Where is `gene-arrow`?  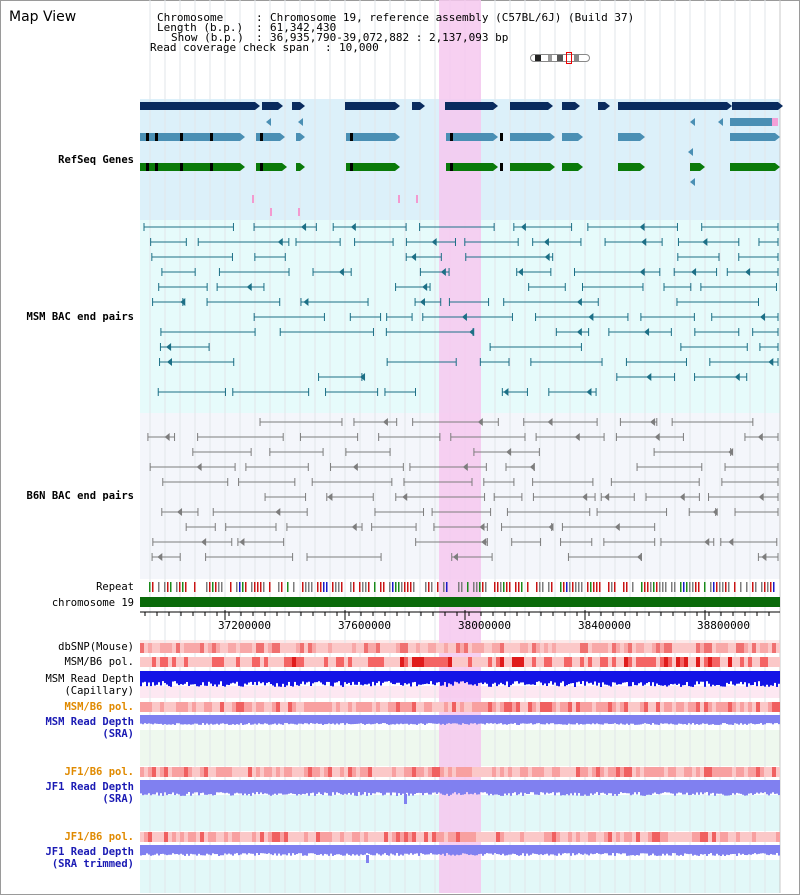
gene-arrow is located at coordinates (780, 106).